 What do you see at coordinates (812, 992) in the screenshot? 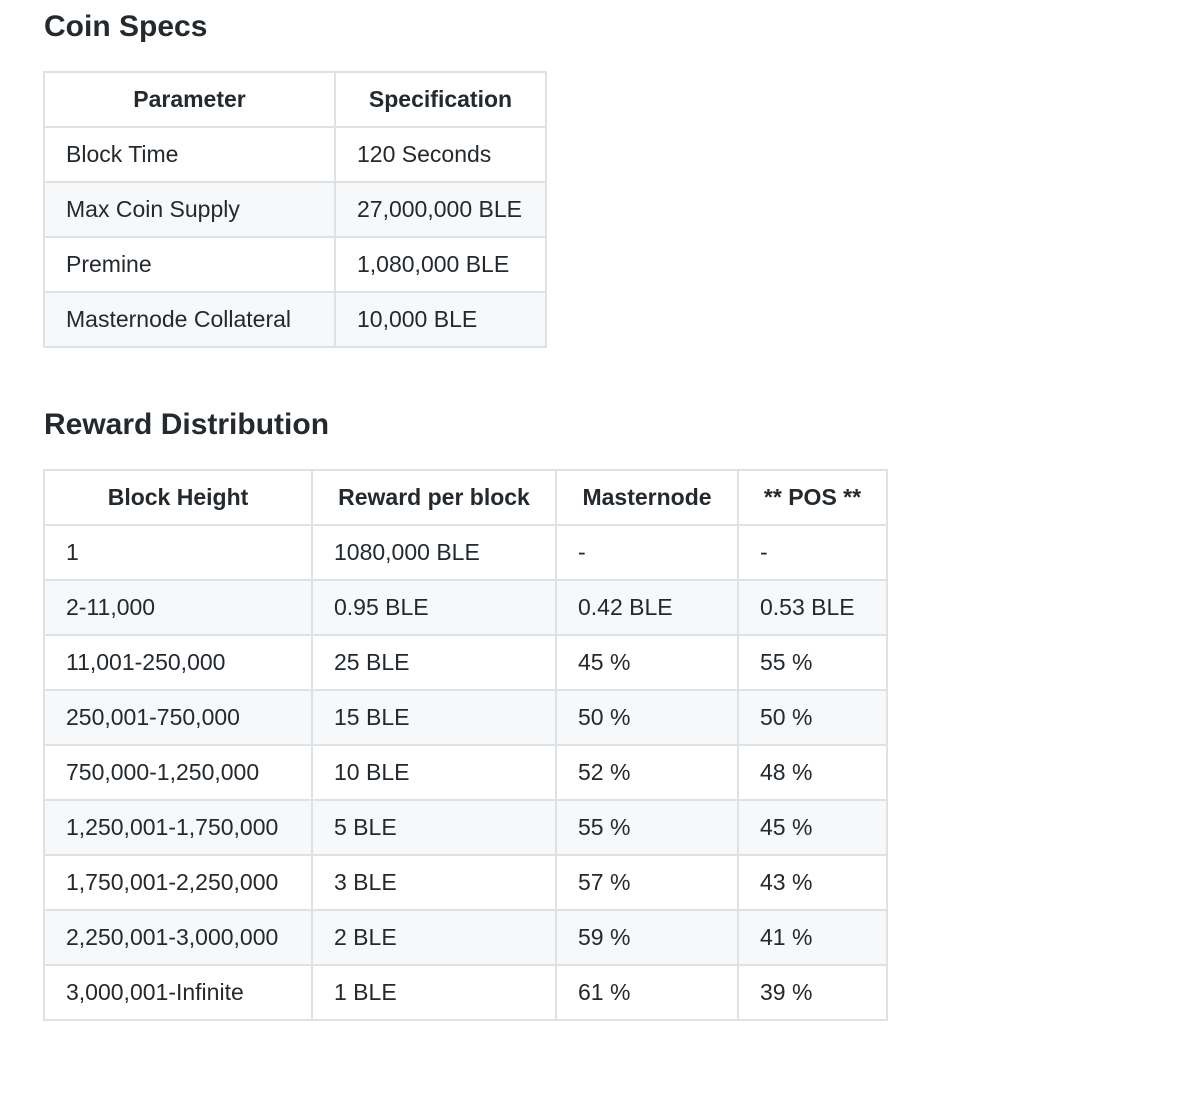
I see `table-cell: 39 %` at bounding box center [812, 992].